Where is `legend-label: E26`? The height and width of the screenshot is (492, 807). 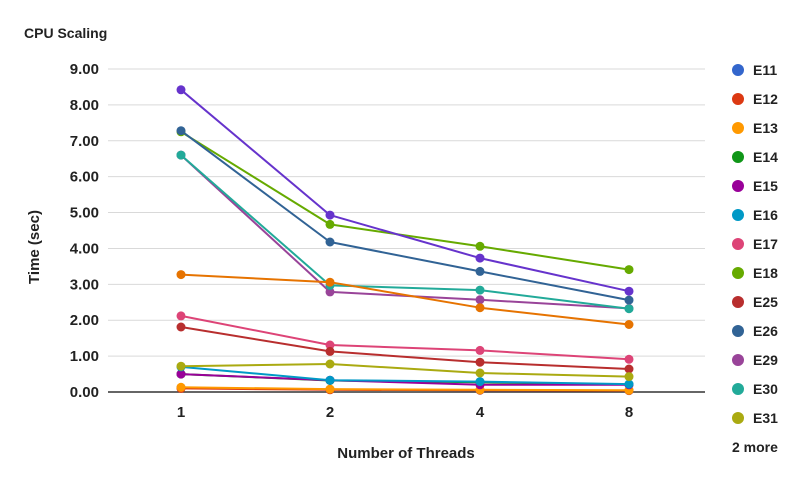 legend-label: E26 is located at coordinates (765, 331).